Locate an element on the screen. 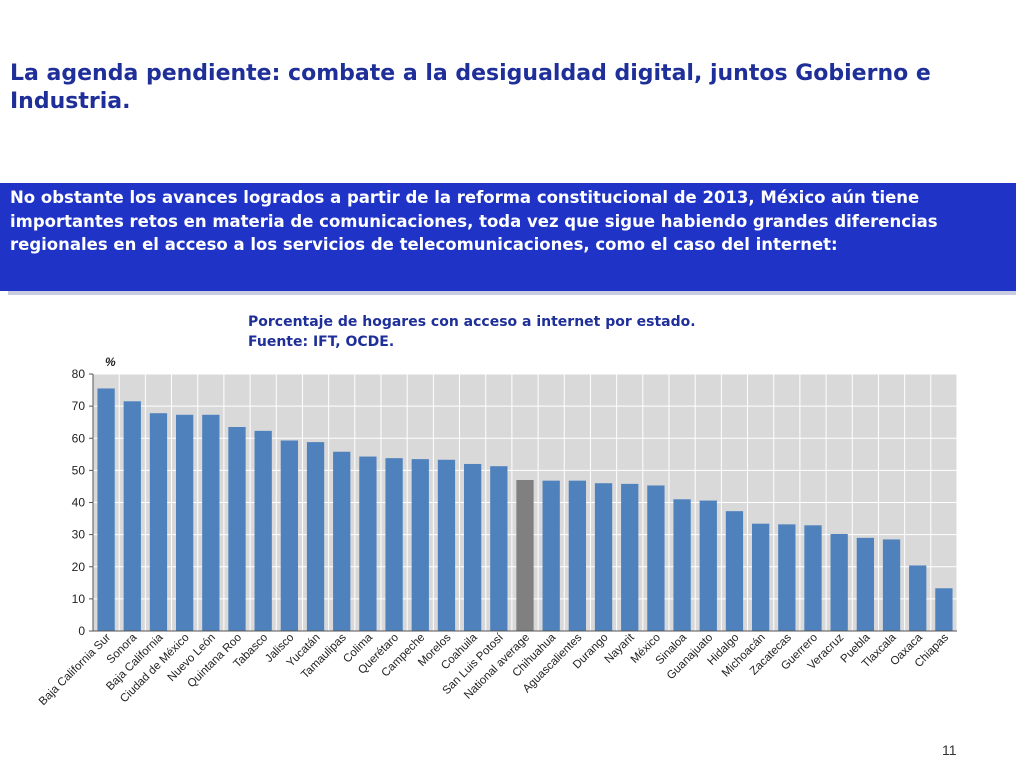  chart-caption-source: Fuente: IFT, OCDE. is located at coordinates (321, 342).